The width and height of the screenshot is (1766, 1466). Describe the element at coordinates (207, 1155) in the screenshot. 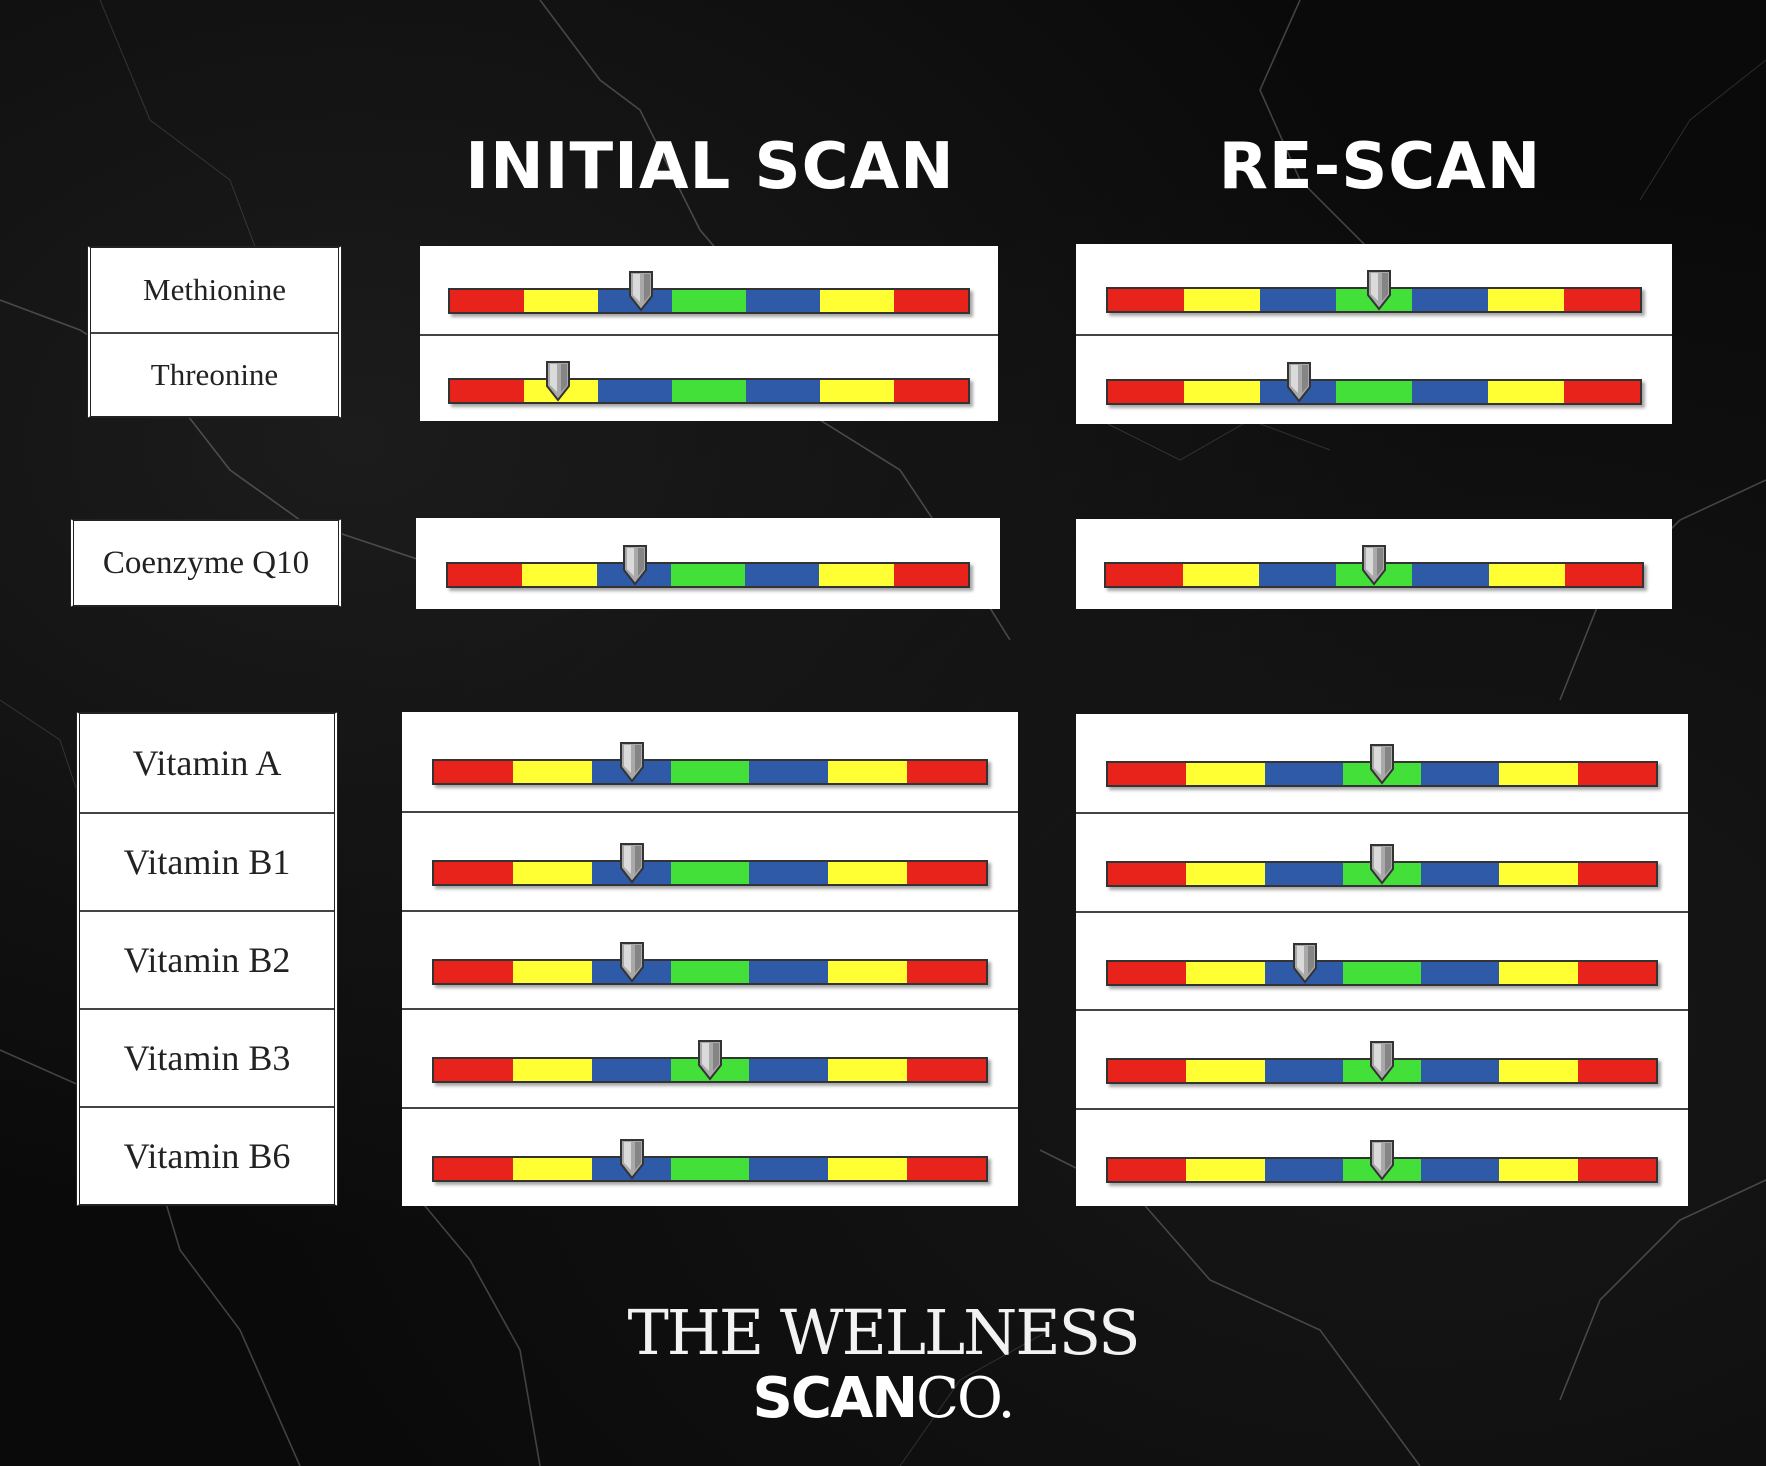

I see `nutrient-label: Vitamin B6` at that location.